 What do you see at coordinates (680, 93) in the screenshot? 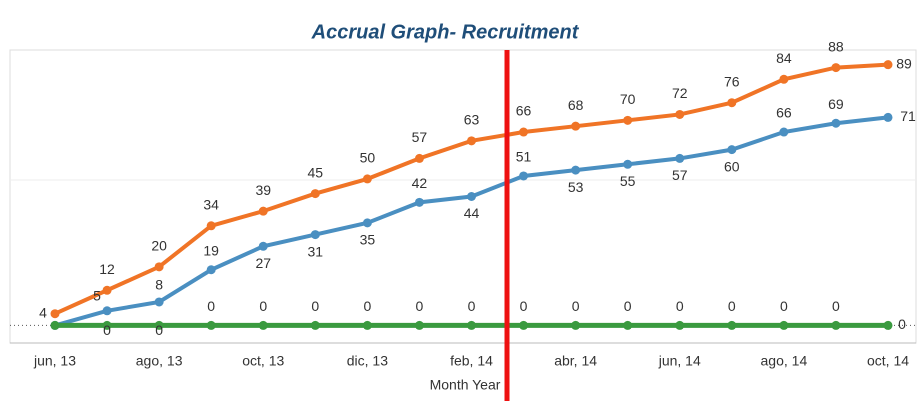
I see `data-label: 72` at bounding box center [680, 93].